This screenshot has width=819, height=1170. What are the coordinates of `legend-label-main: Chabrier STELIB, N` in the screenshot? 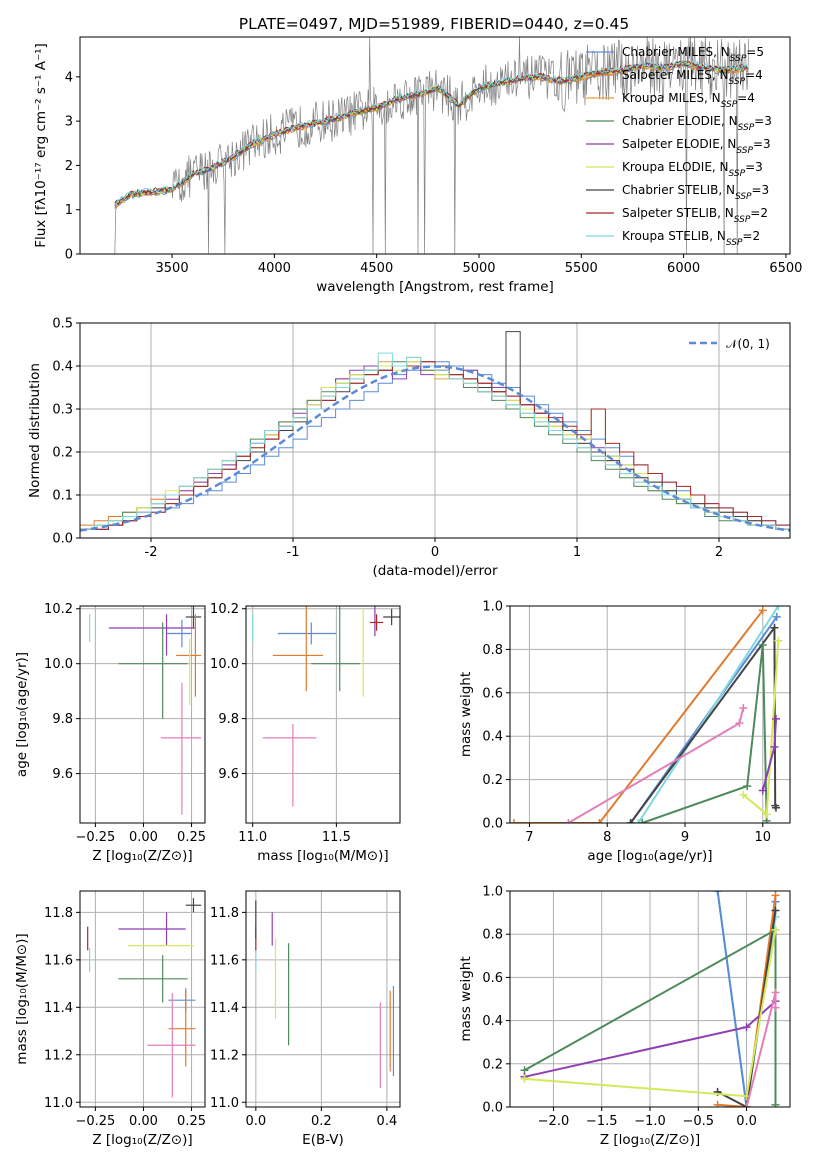 It's located at (678, 190).